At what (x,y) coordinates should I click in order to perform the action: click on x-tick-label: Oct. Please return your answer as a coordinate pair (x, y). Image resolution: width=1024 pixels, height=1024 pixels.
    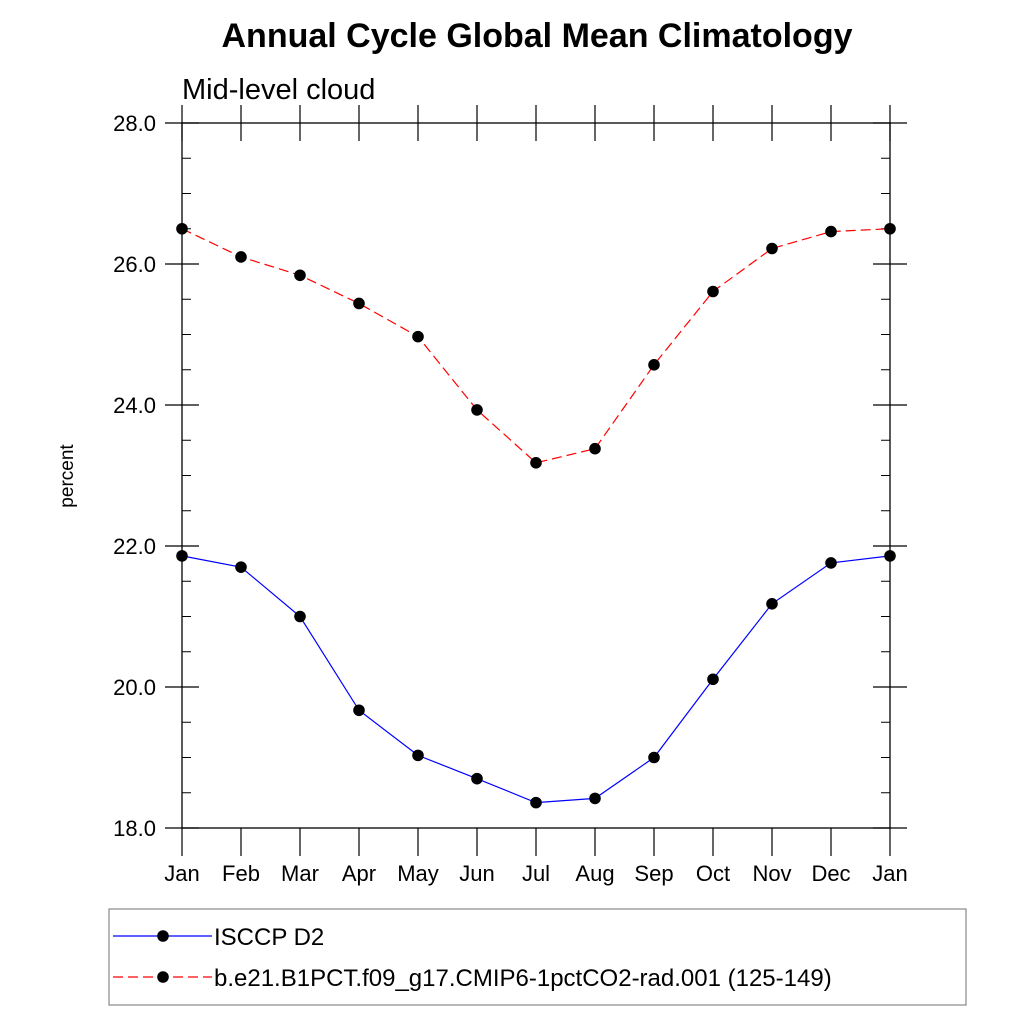
    Looking at the image, I should click on (713, 873).